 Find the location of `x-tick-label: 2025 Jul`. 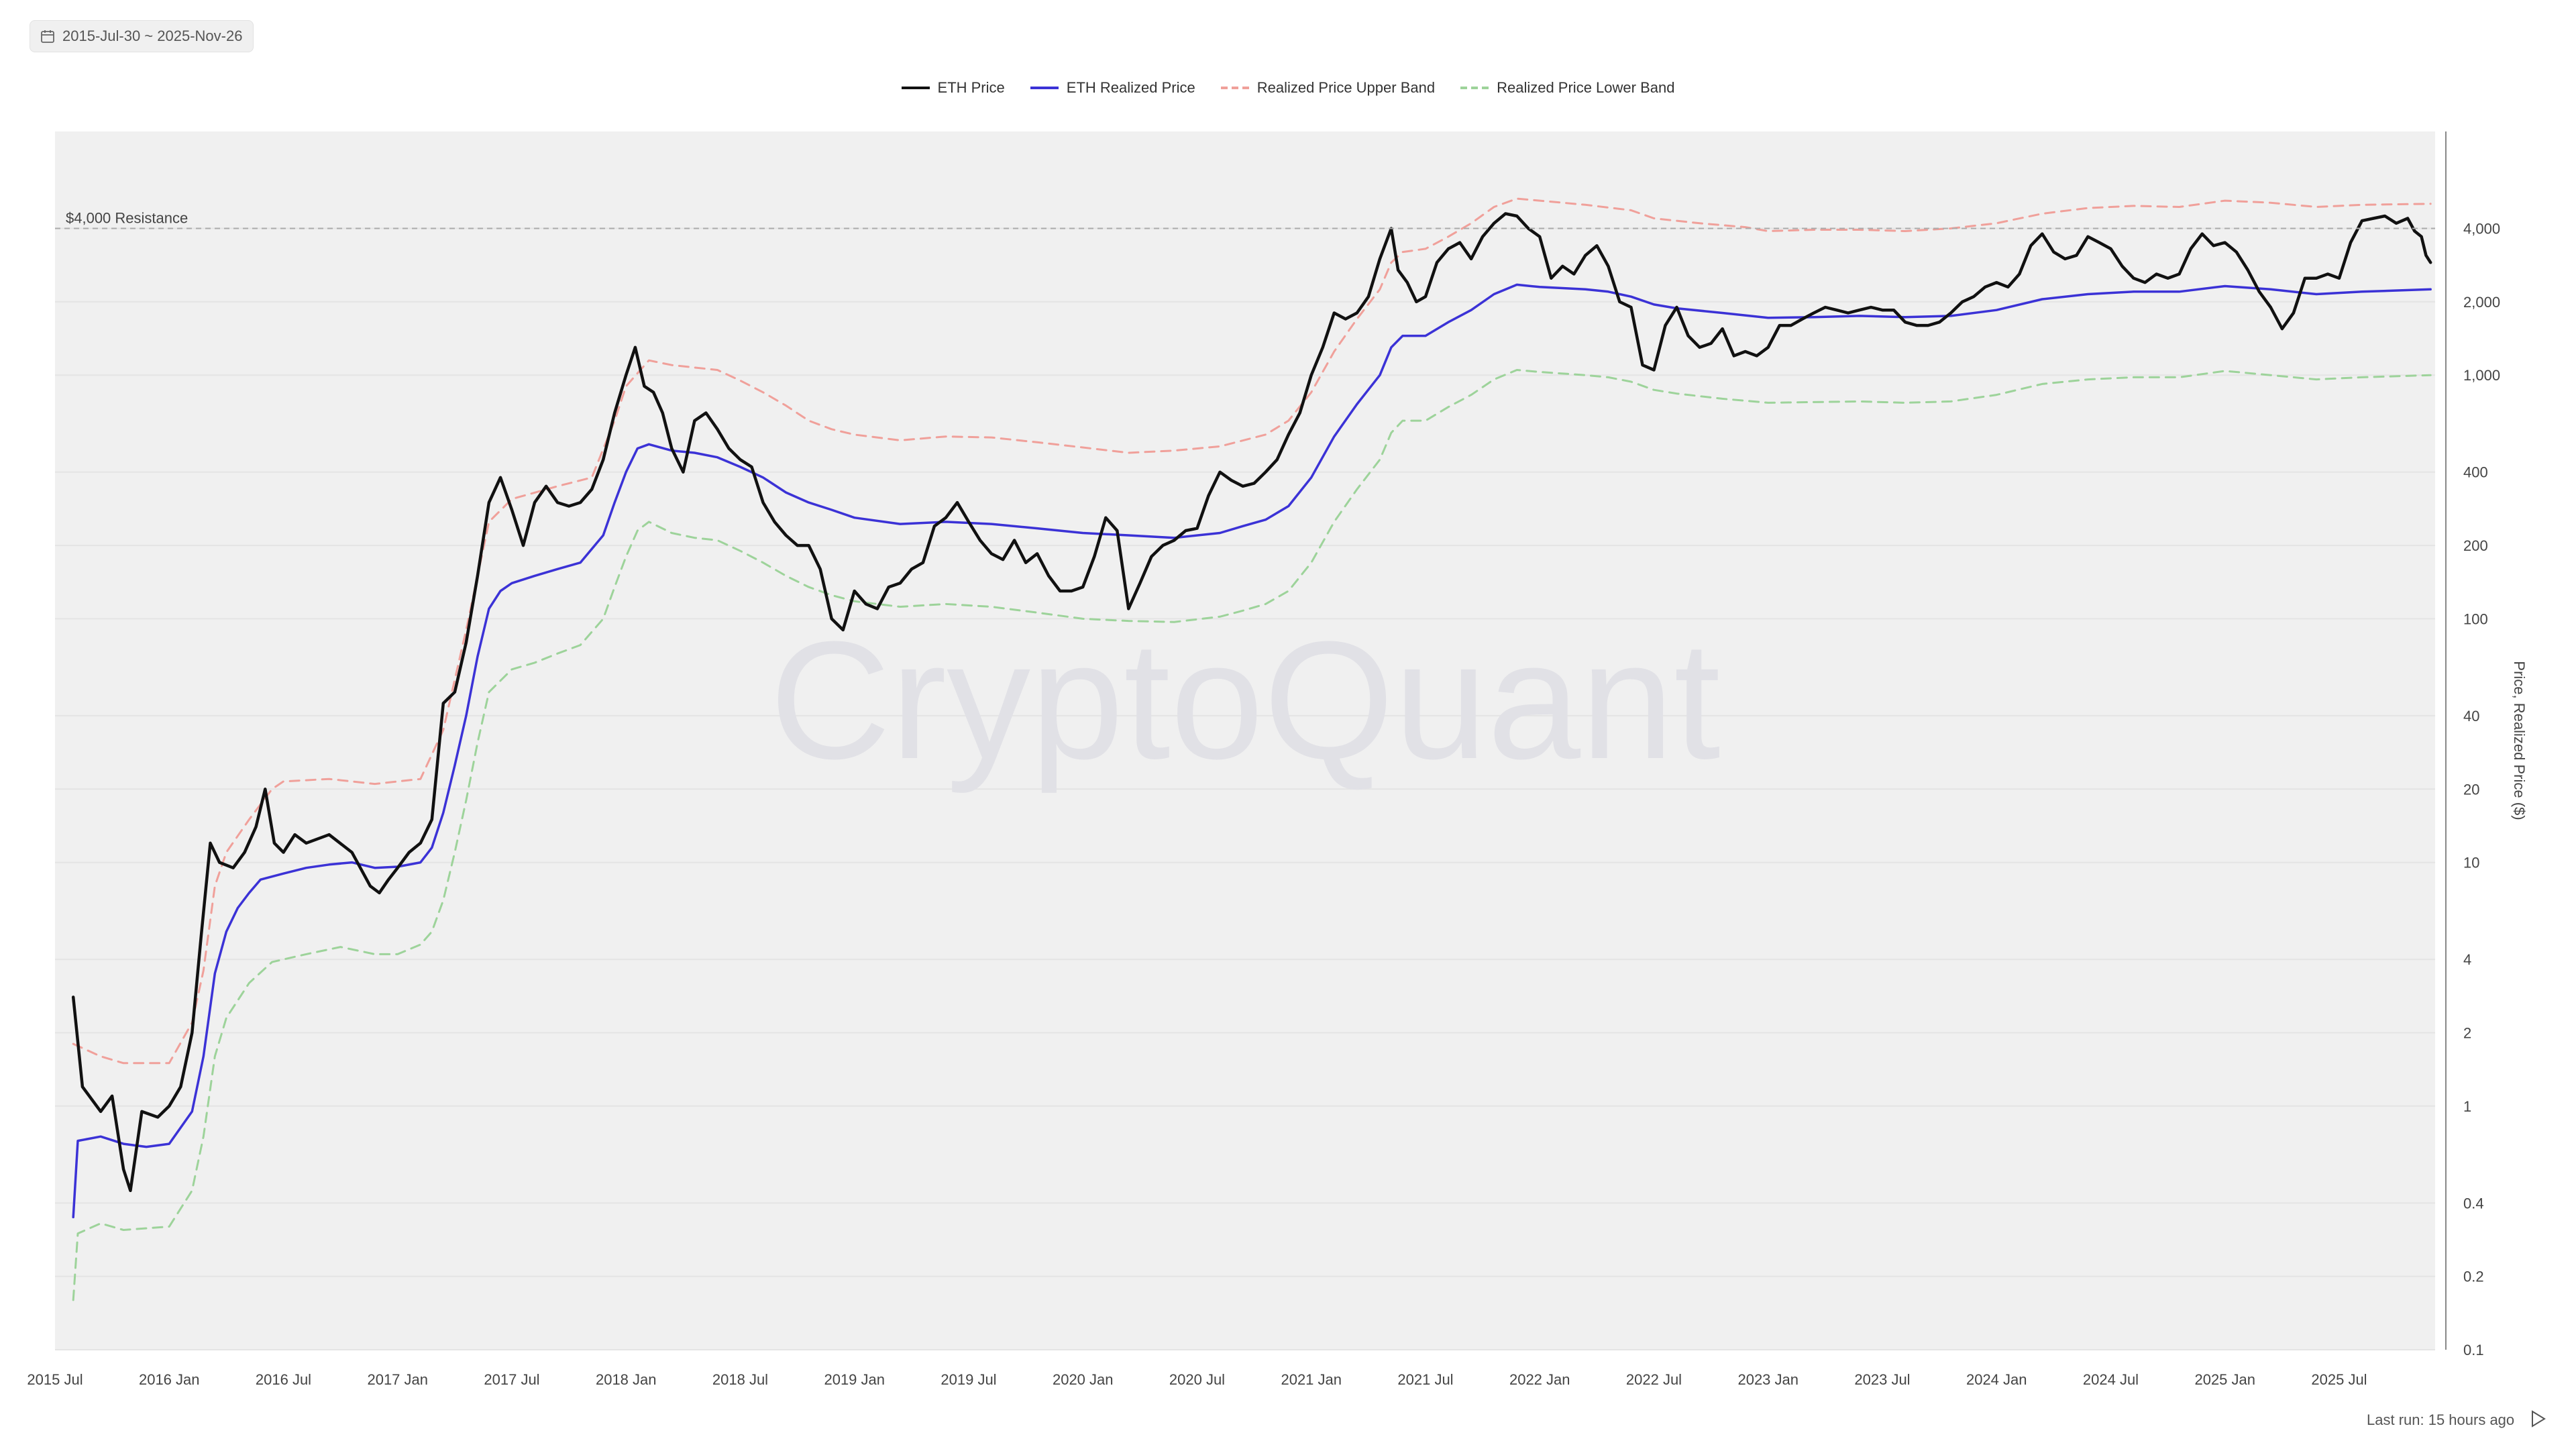

x-tick-label: 2025 Jul is located at coordinates (2339, 1379).